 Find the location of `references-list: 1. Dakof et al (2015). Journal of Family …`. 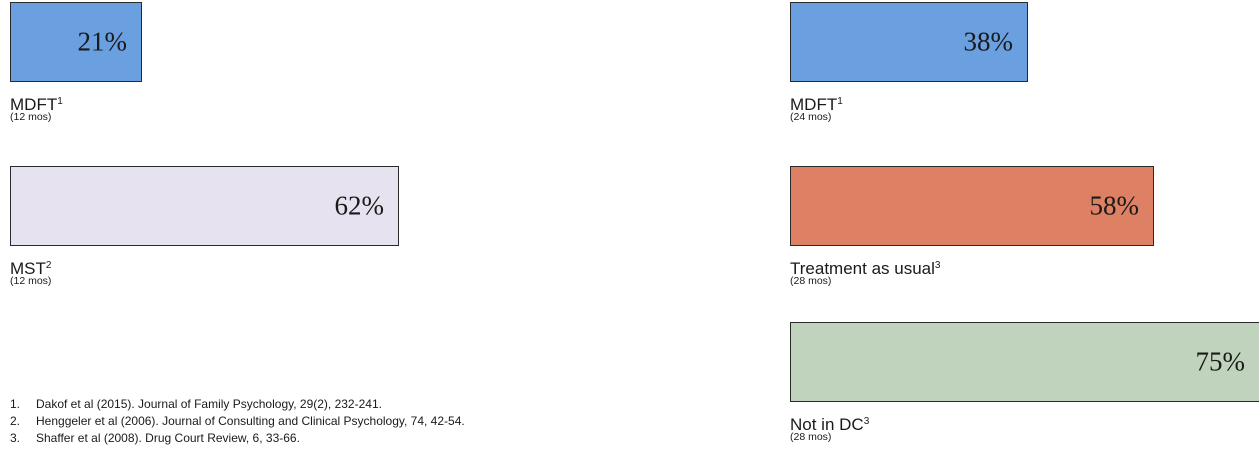

references-list: 1. Dakof et al (2015). Journal of Family … is located at coordinates (237, 421).